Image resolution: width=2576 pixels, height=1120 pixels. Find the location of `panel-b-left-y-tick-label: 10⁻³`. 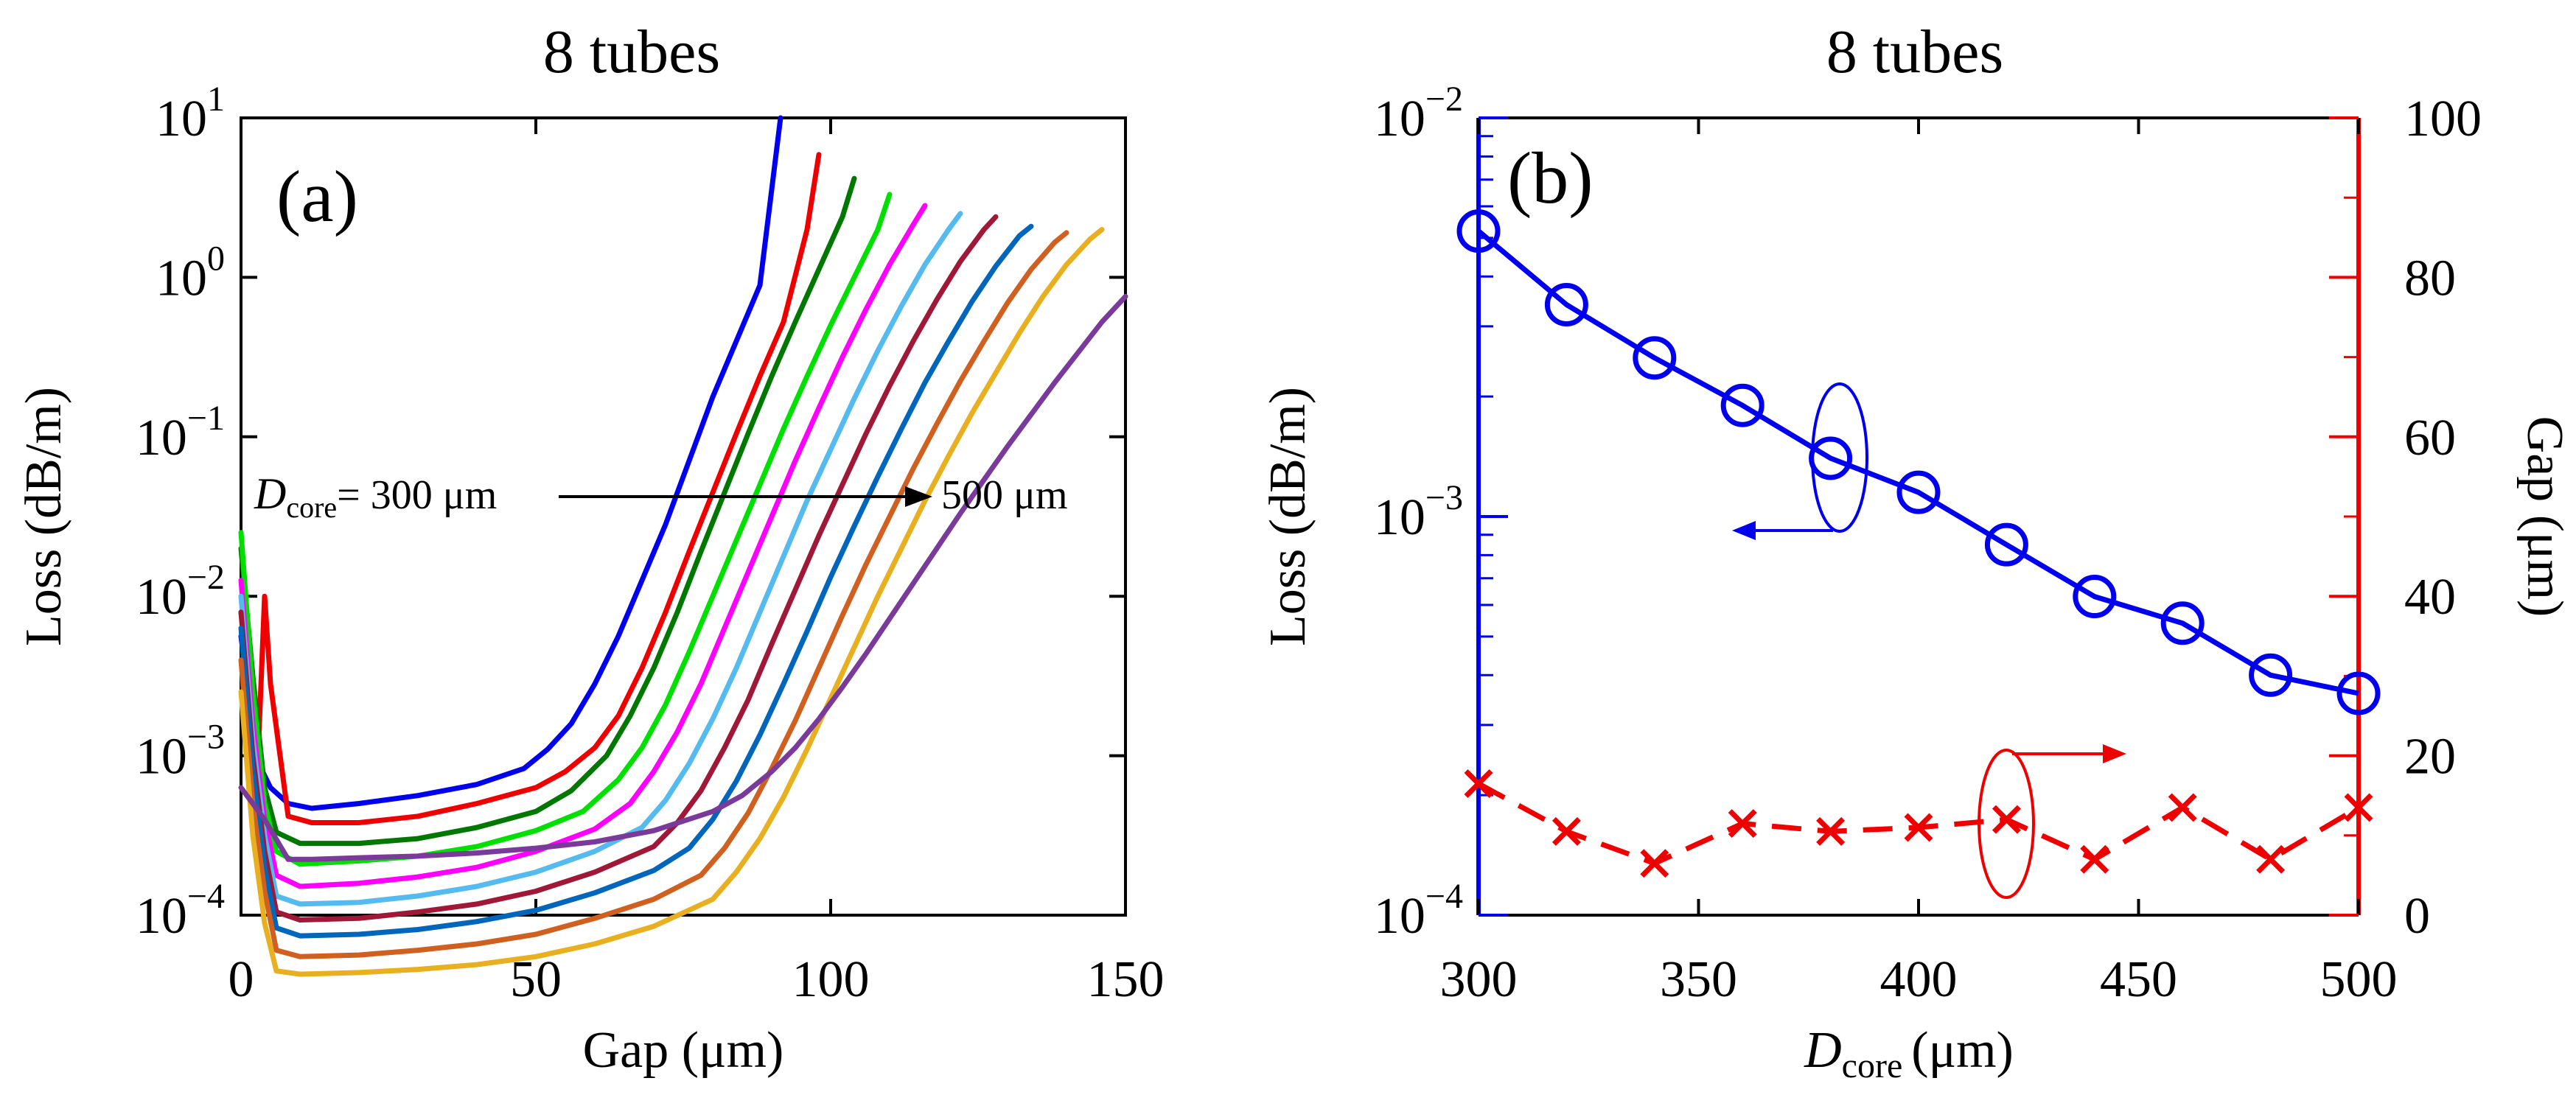

panel-b-left-y-tick-label: 10⁻³ is located at coordinates (1418, 512).